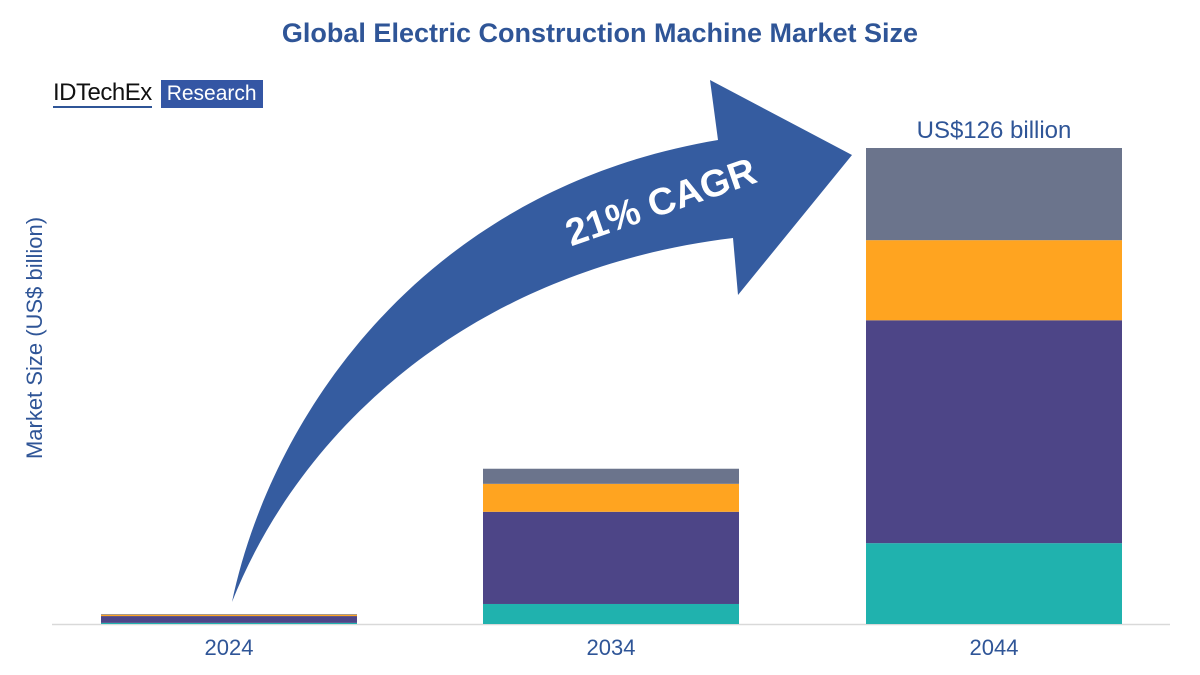  I want to click on logo-name: IDTechEx, so click(102, 93).